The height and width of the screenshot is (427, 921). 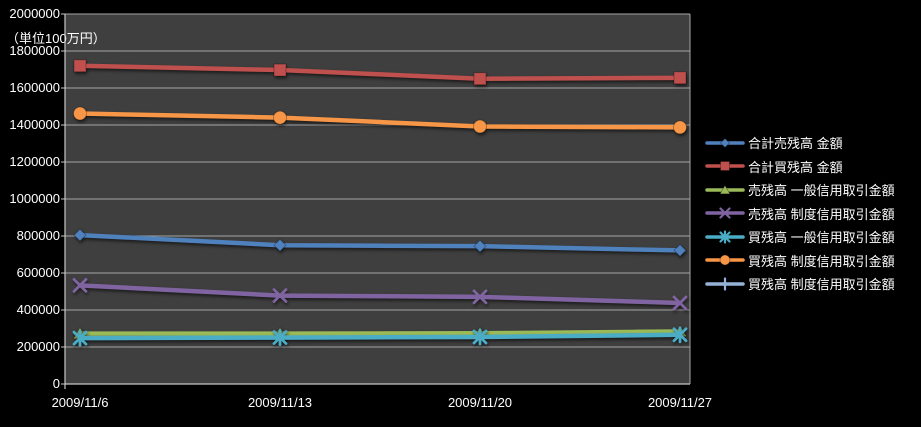 I want to click on y-axis-label: 1400000, so click(x=34, y=124).